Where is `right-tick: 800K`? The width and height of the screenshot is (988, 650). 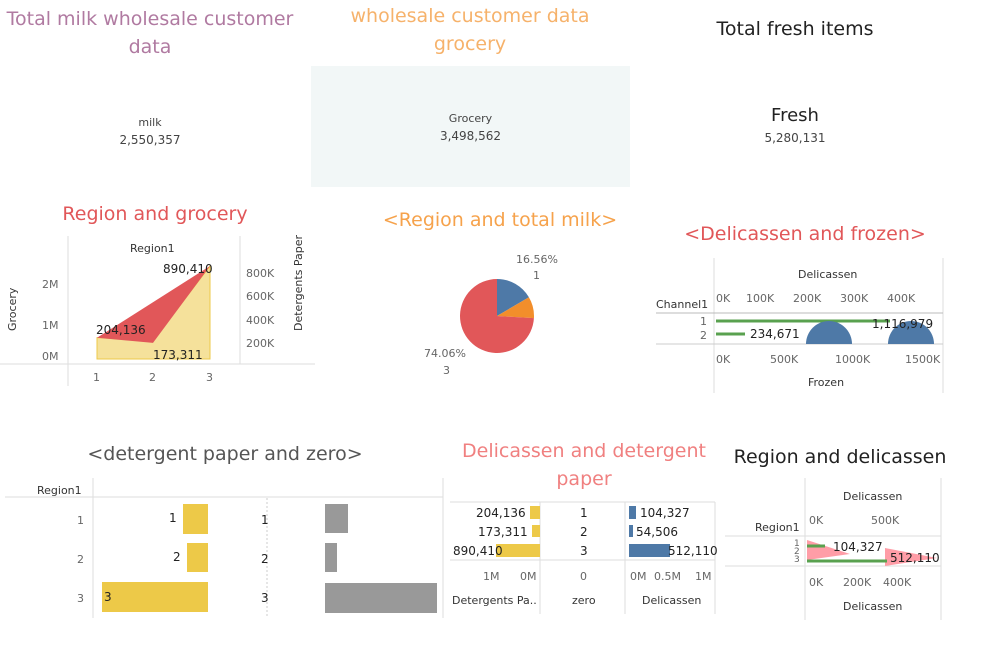 right-tick: 800K is located at coordinates (260, 273).